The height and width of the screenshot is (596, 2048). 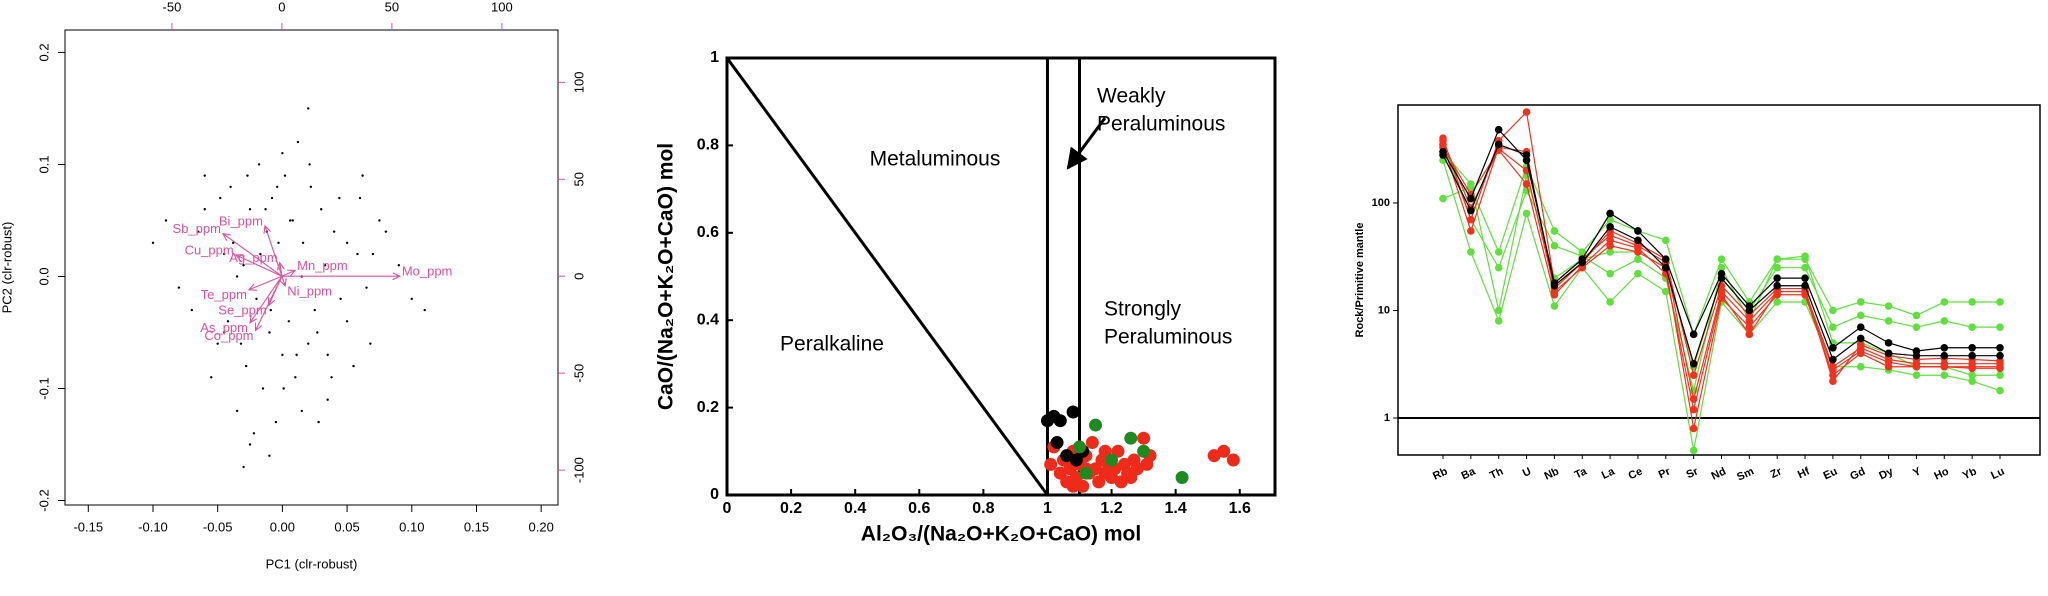 I want to click on y-tick-label: -0.2, so click(x=43, y=500).